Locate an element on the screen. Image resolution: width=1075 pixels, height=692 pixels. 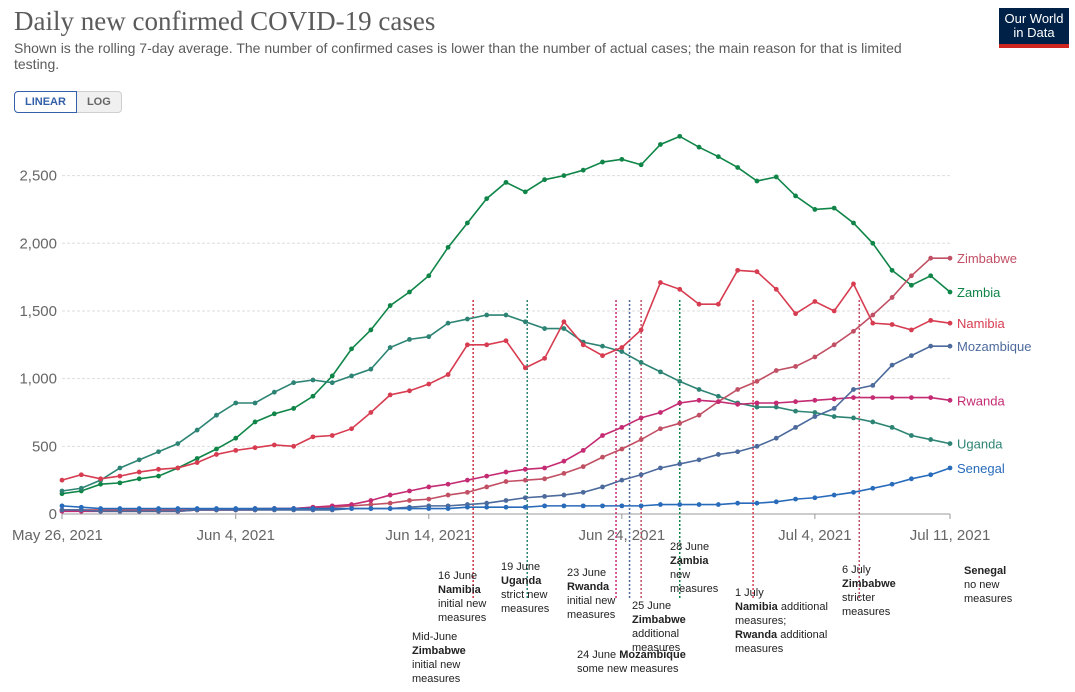
linear-button: LINEAR is located at coordinates (45, 102).